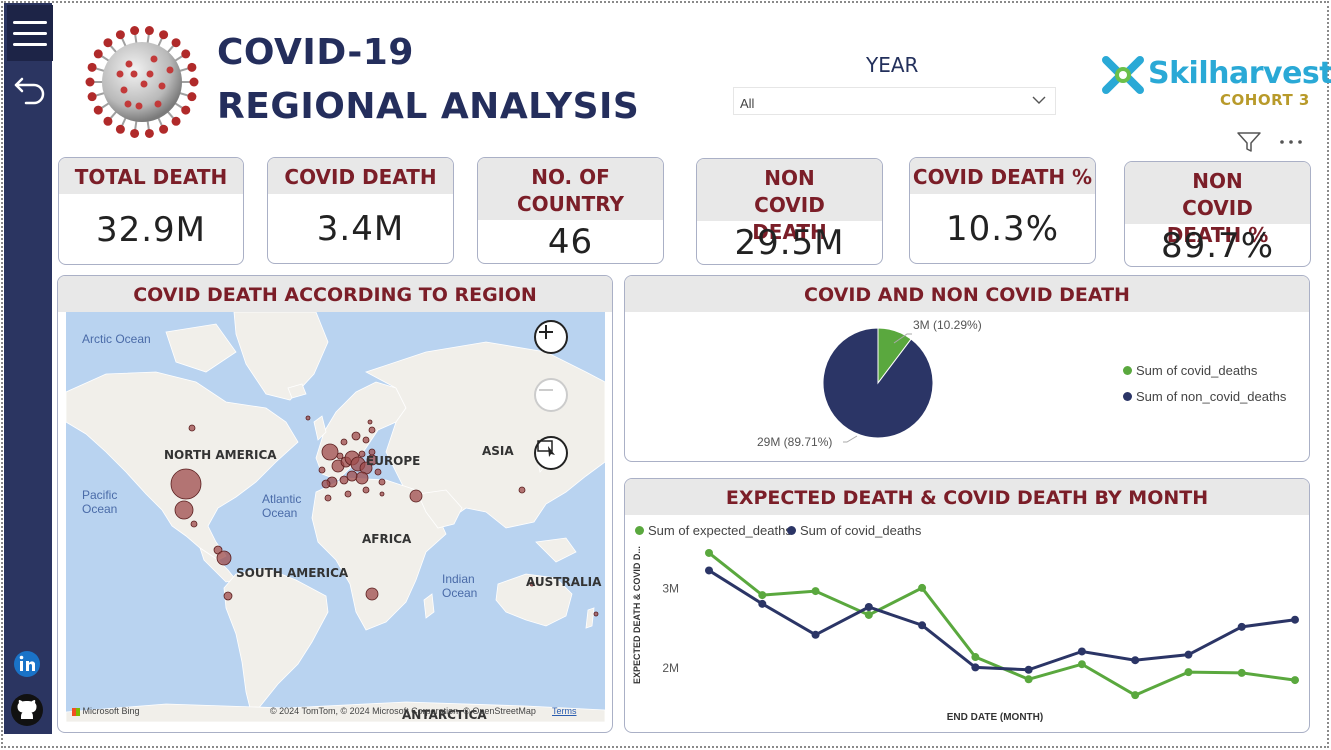 The width and height of the screenshot is (1331, 750). I want to click on zoom-out-button, so click(551, 395).